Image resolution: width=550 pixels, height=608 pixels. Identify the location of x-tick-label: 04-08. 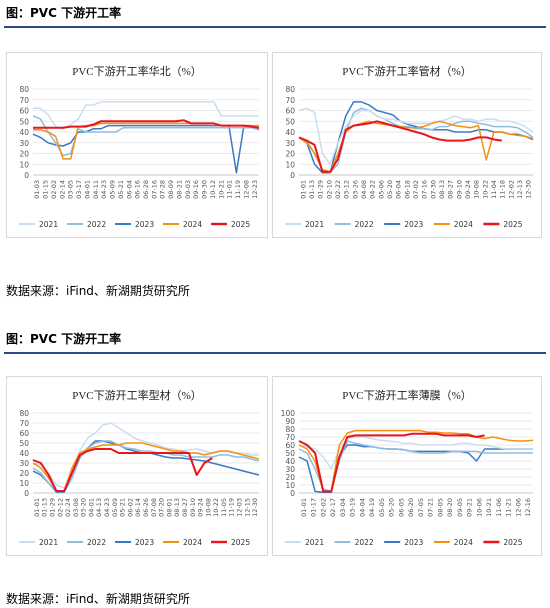
(364, 189).